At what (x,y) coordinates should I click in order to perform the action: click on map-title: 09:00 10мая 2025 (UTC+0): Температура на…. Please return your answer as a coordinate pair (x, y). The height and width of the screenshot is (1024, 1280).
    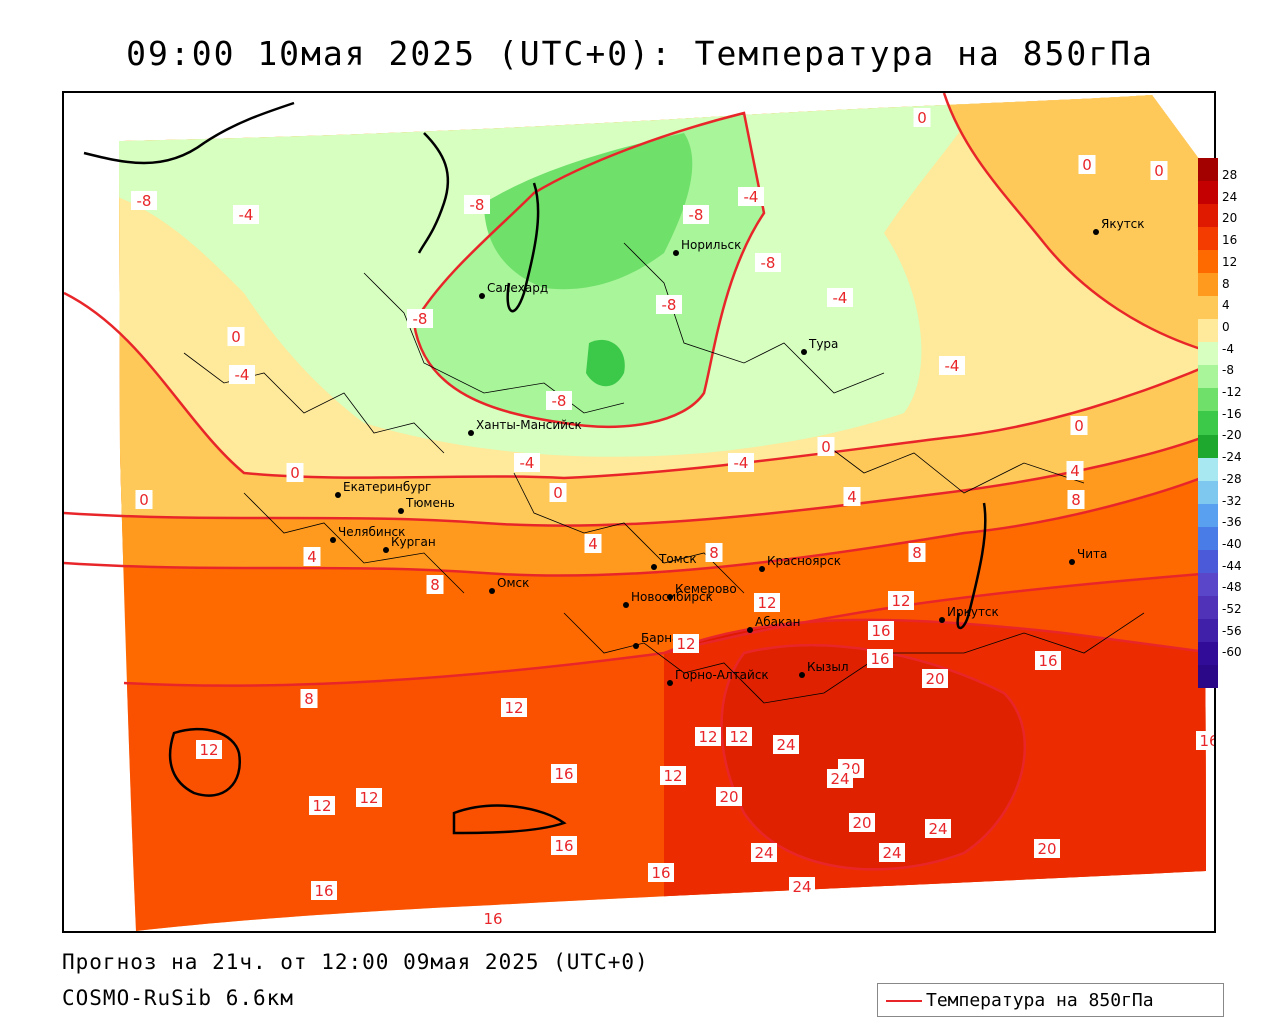
    Looking at the image, I should click on (640, 53).